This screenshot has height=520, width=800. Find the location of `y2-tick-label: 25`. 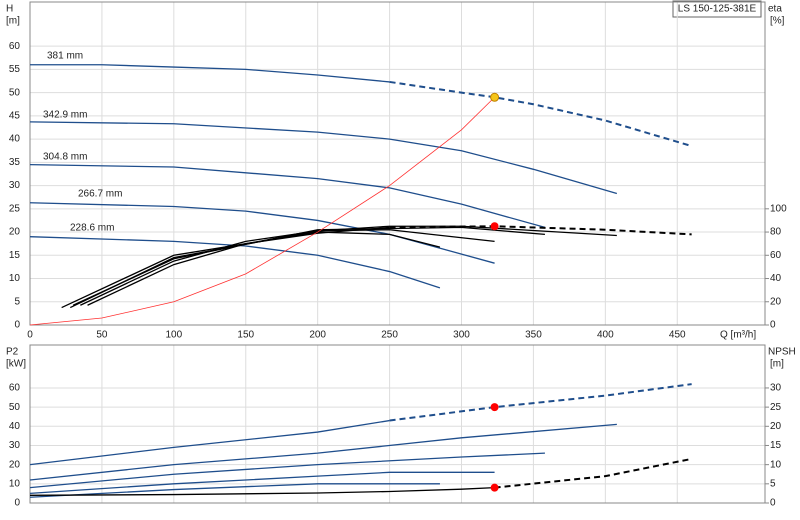

y2-tick-label: 25 is located at coordinates (776, 407).